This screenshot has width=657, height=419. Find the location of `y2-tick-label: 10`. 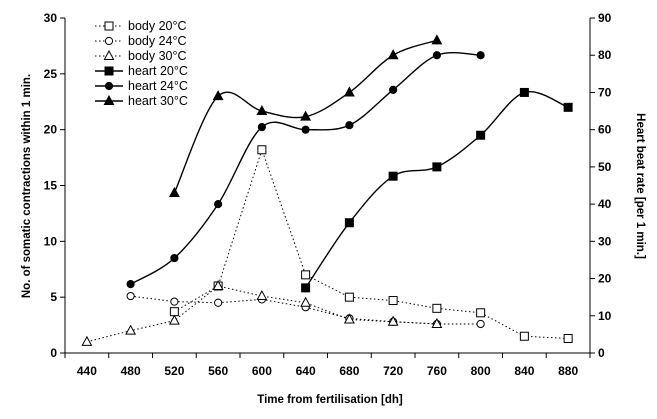

y2-tick-label: 10 is located at coordinates (605, 316).